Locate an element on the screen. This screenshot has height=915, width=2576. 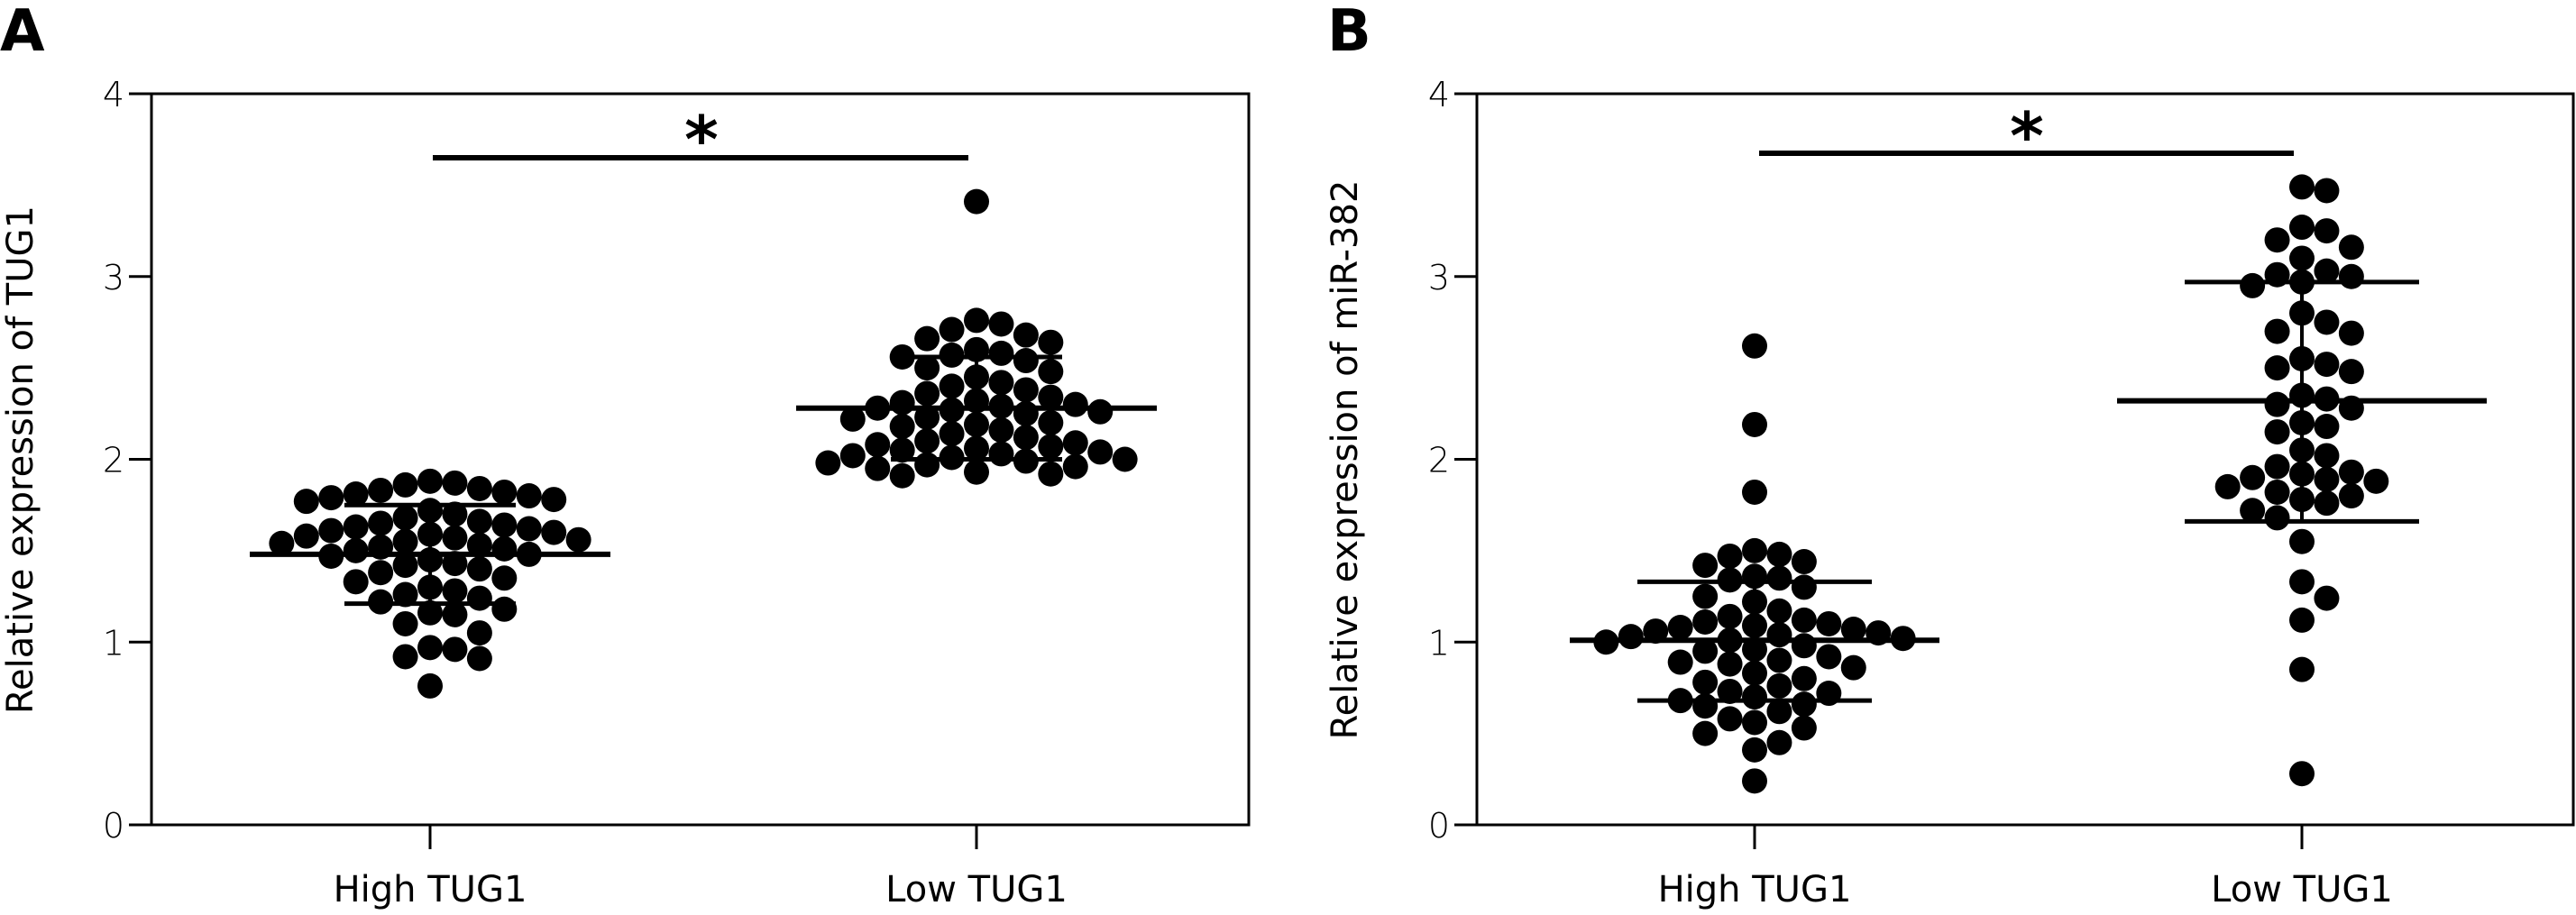
y-tick-label-2: 2 is located at coordinates (113, 460).